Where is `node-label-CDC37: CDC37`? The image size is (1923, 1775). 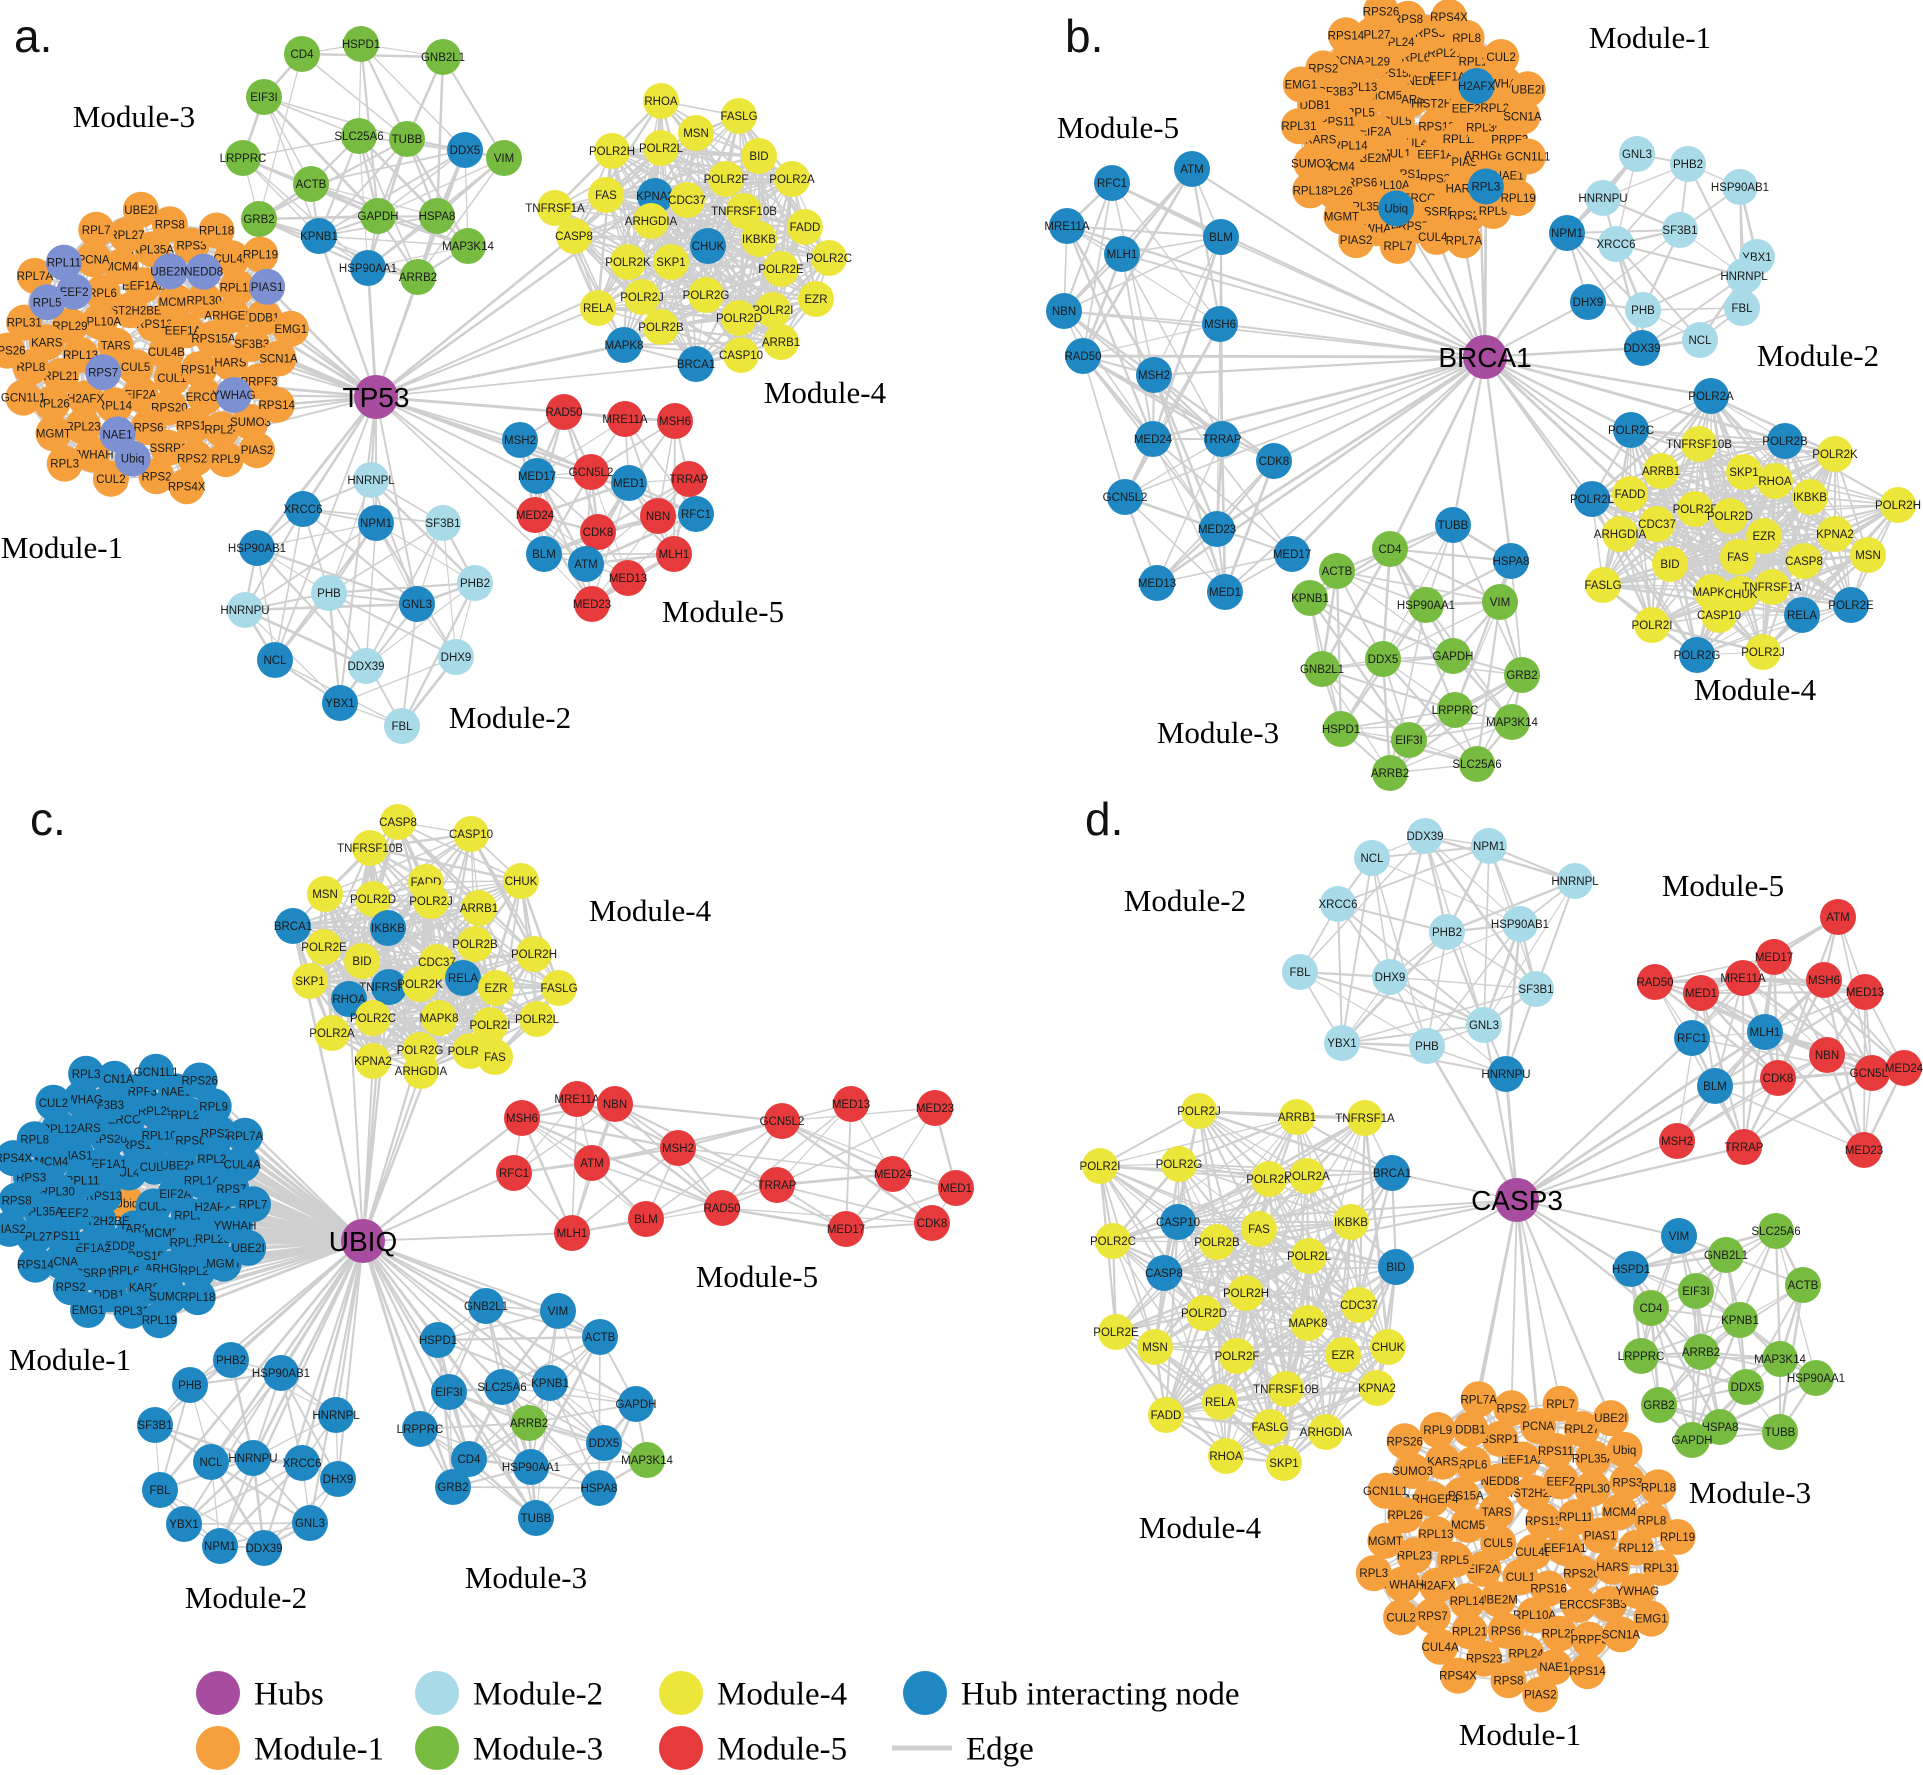 node-label-CDC37: CDC37 is located at coordinates (687, 201).